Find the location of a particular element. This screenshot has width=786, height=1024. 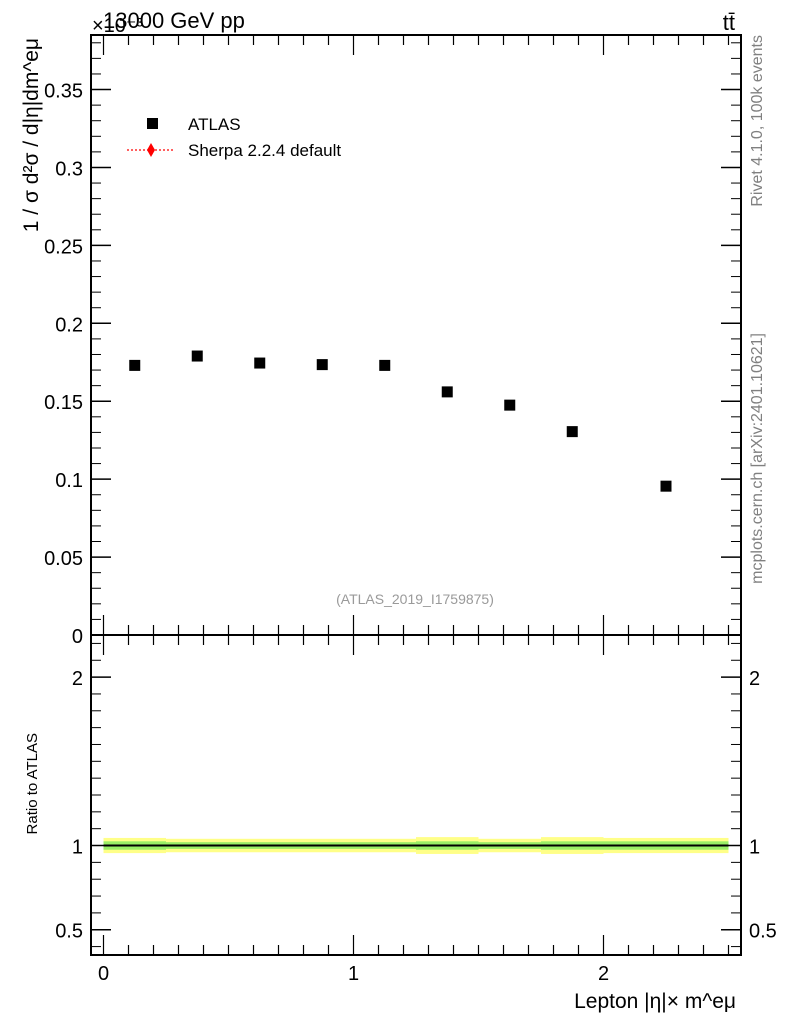

legend-atlas-marker is located at coordinates (152, 123).